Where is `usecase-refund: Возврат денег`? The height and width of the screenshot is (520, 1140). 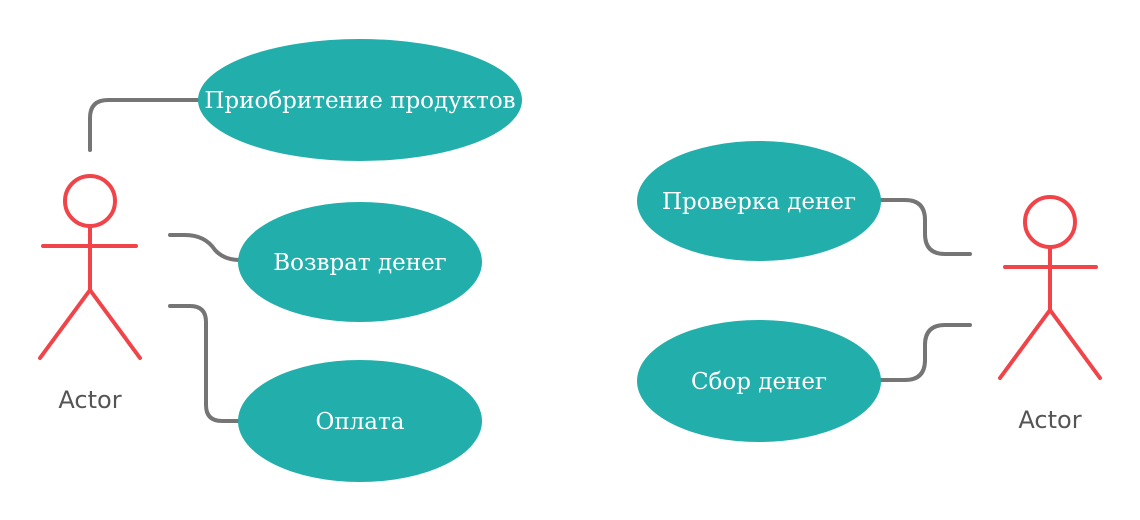 usecase-refund: Возврат денег is located at coordinates (360, 262).